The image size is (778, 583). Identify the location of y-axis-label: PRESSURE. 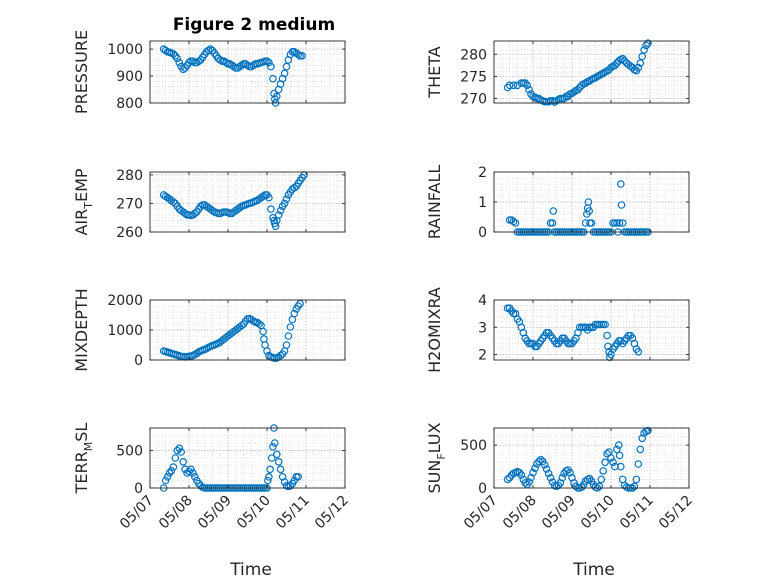
(81, 72).